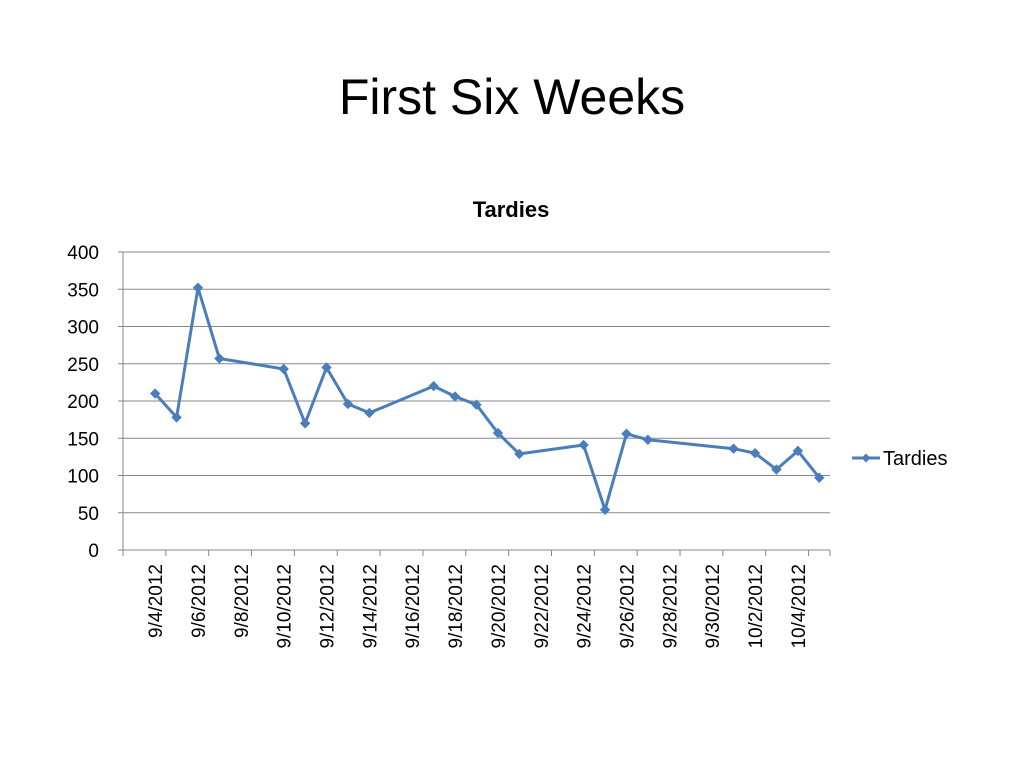 The height and width of the screenshot is (768, 1024). I want to click on x-tick-label: 9/14/2012, so click(370, 606).